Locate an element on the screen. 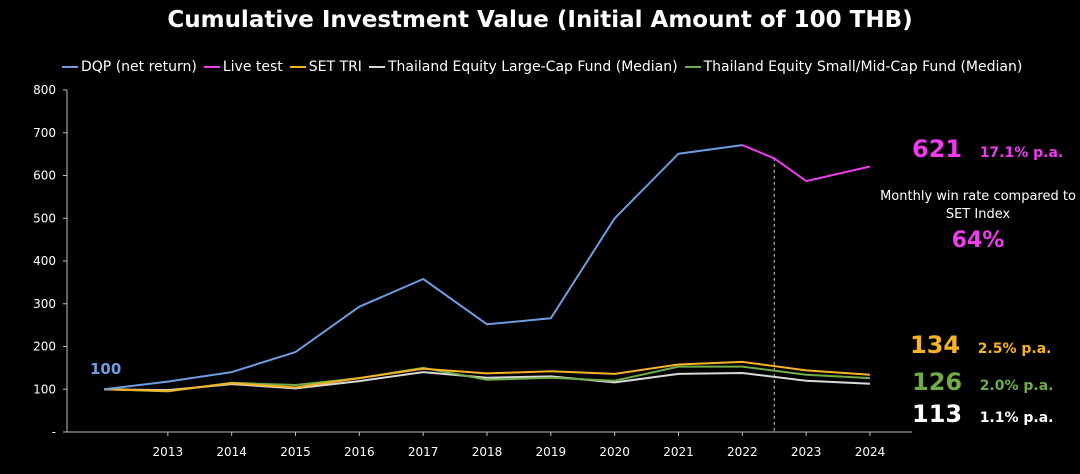  dqp-end-annotation: 621 17.1% p.a. is located at coordinates (987, 149).